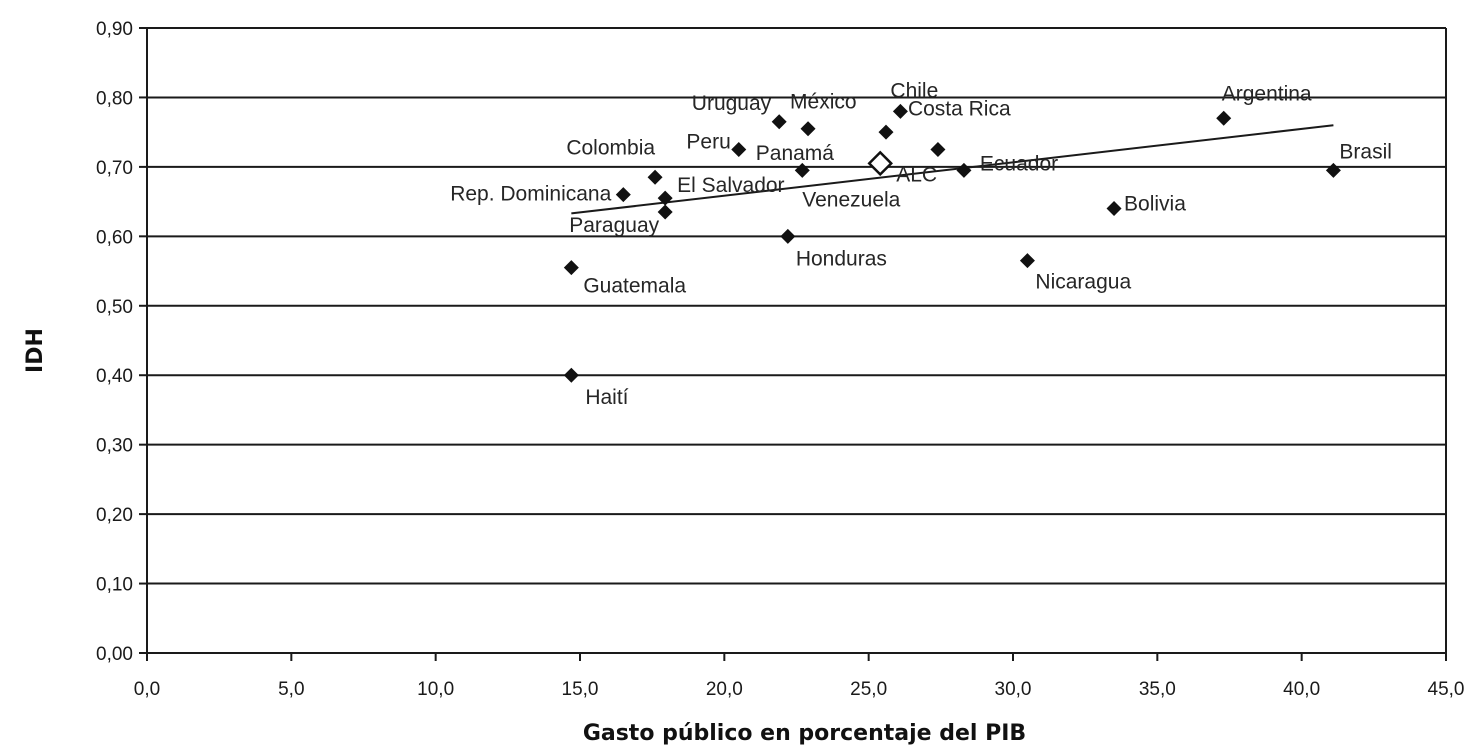 The image size is (1468, 754). I want to click on x-tick-label: 40,0, so click(1301, 689).